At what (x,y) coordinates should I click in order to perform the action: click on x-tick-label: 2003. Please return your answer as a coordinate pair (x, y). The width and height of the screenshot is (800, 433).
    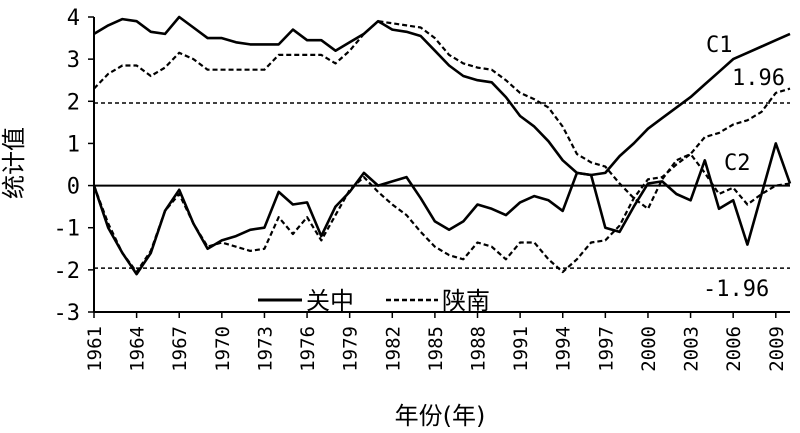
    Looking at the image, I should click on (692, 349).